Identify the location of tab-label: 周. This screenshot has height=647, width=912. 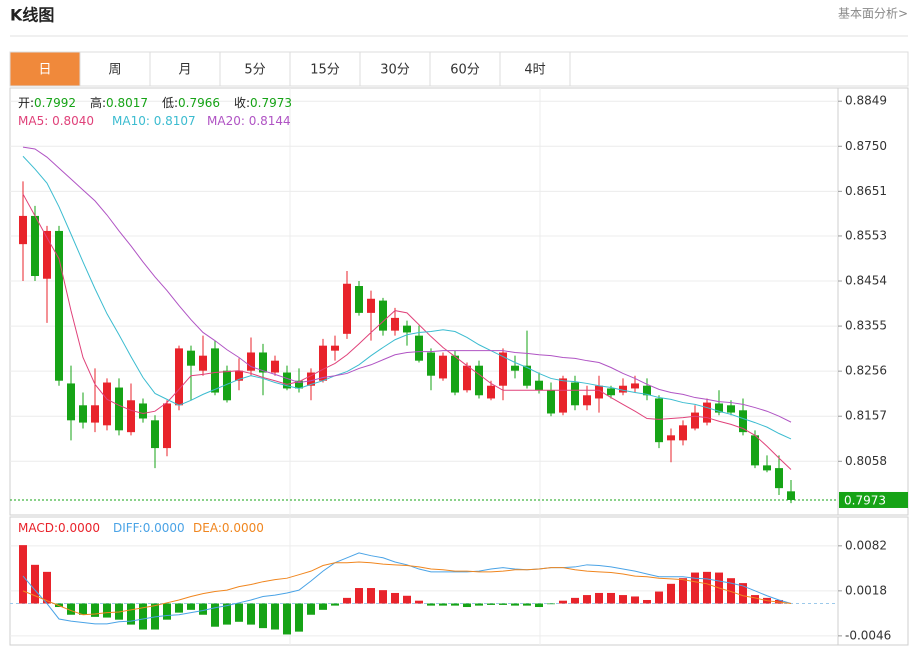
(114, 70).